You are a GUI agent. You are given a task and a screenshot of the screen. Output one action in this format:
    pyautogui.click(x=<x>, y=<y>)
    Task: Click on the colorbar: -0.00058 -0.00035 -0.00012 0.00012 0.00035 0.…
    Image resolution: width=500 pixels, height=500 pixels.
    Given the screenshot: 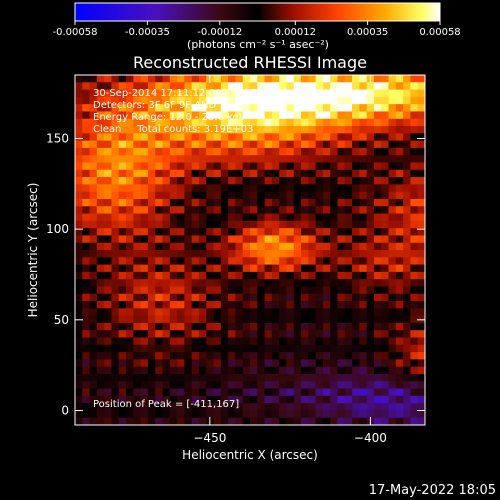 What is the action you would take?
    pyautogui.click(x=257, y=26)
    